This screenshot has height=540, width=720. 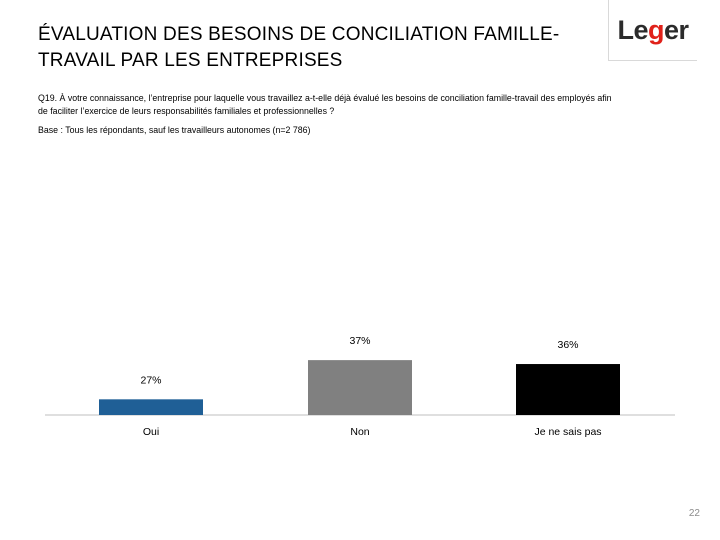 I want to click on company-logo: Leger, so click(x=652, y=30).